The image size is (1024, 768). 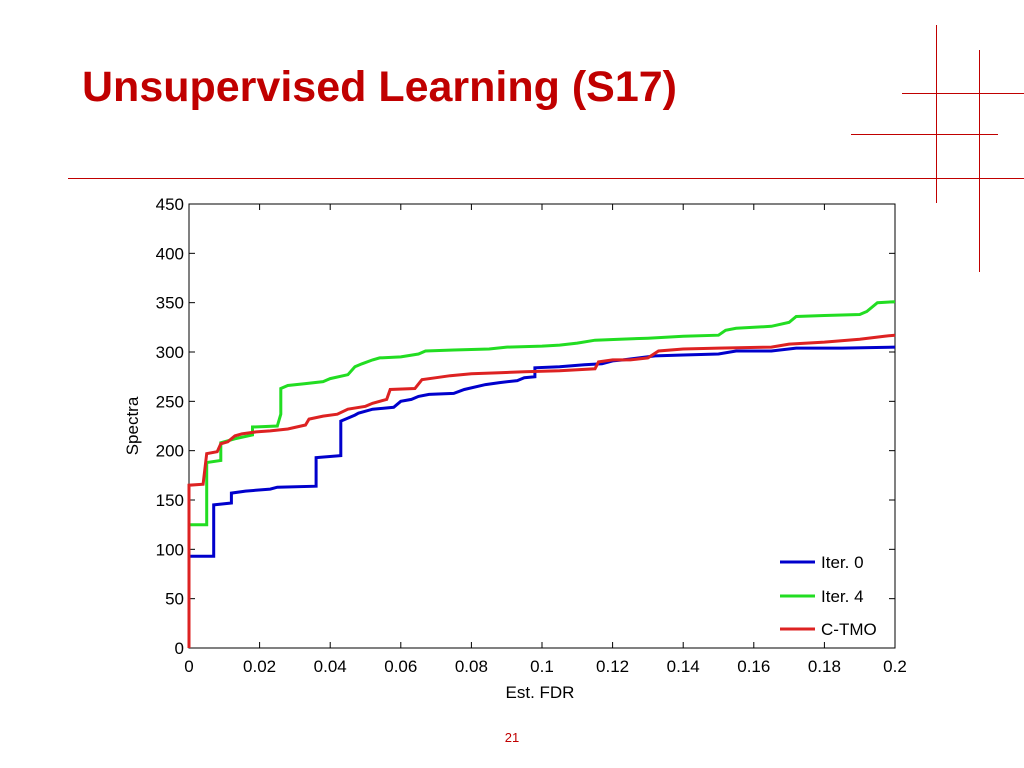 I want to click on x-tick-label: 0.14, so click(x=683, y=666).